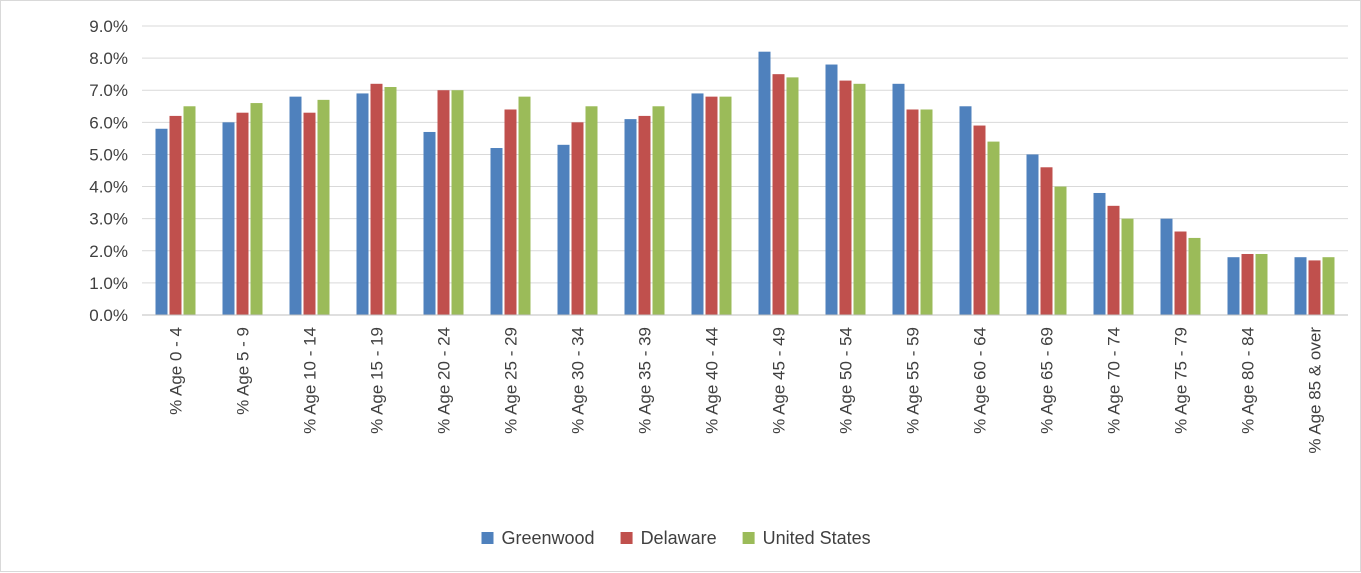 The height and width of the screenshot is (573, 1361). What do you see at coordinates (645, 380) in the screenshot?
I see `x-tick-label: % Age 35 - 39` at bounding box center [645, 380].